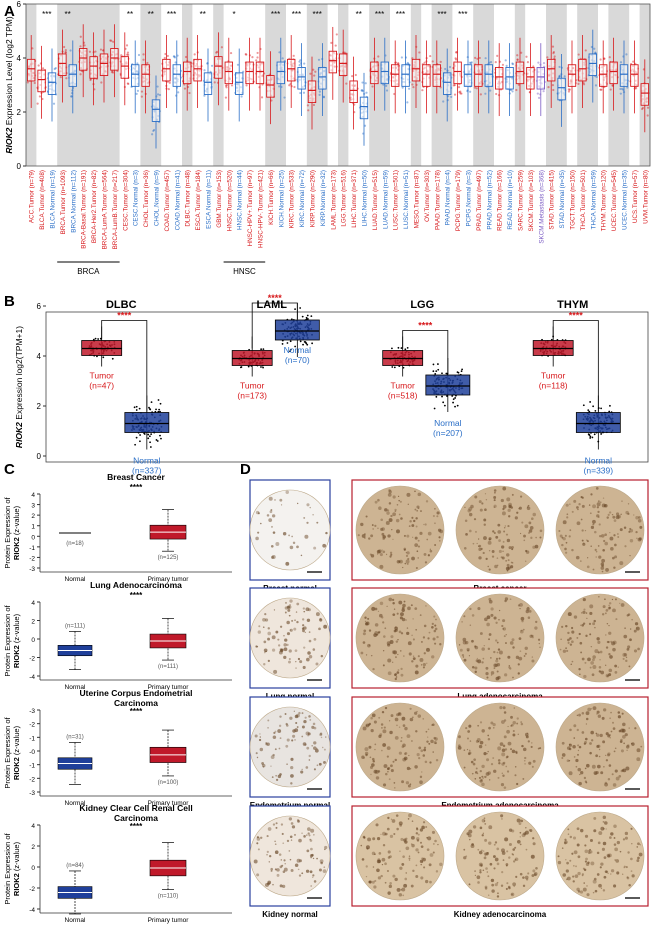 The width and height of the screenshot is (652, 929). What do you see at coordinates (32, 766) in the screenshot?
I see `y-tick-label: -1` at bounding box center [32, 766].